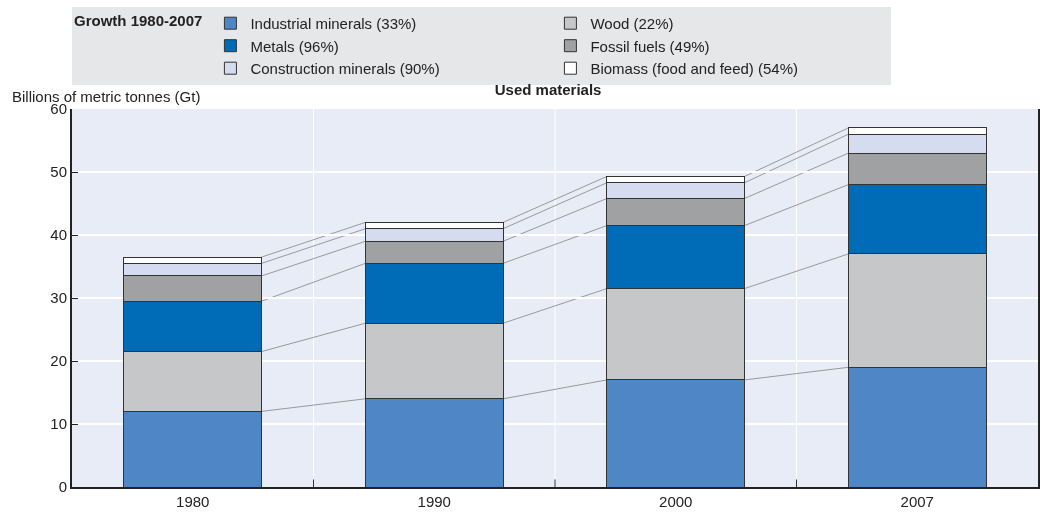 This screenshot has width=1040, height=516. I want to click on chart-title: Used materials, so click(548, 90).